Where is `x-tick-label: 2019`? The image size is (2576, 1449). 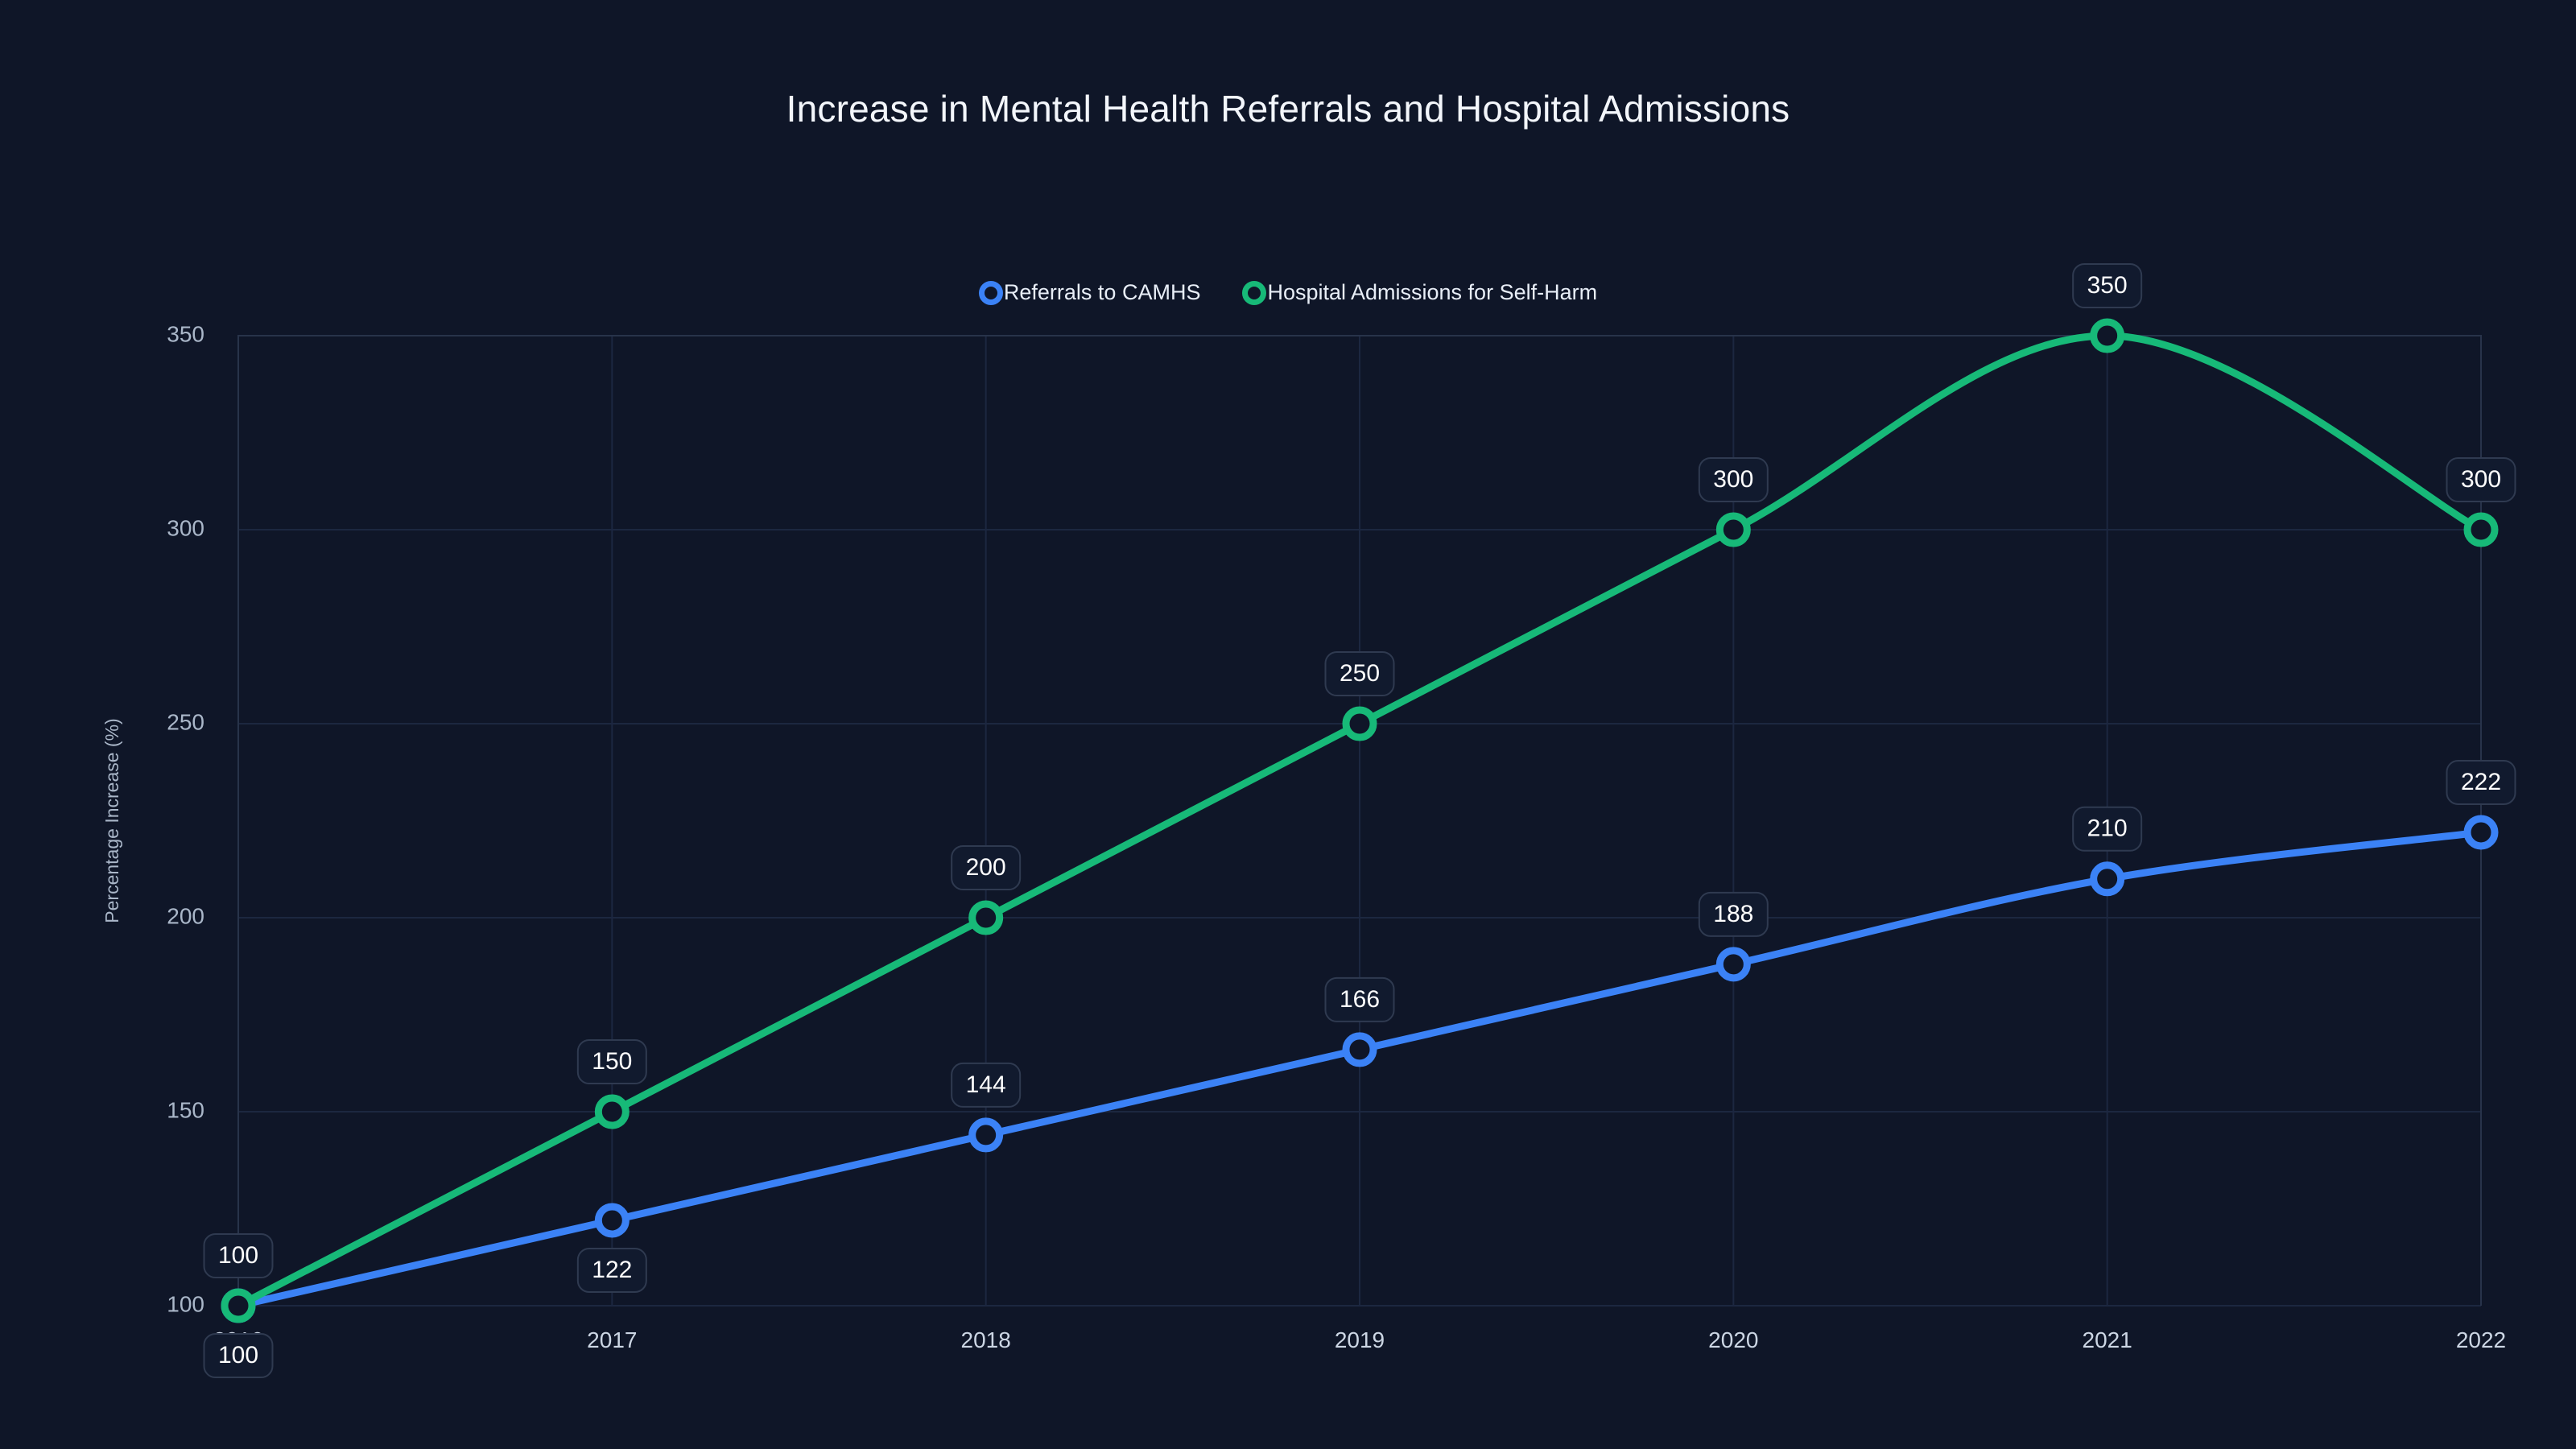 x-tick-label: 2019 is located at coordinates (1360, 1339).